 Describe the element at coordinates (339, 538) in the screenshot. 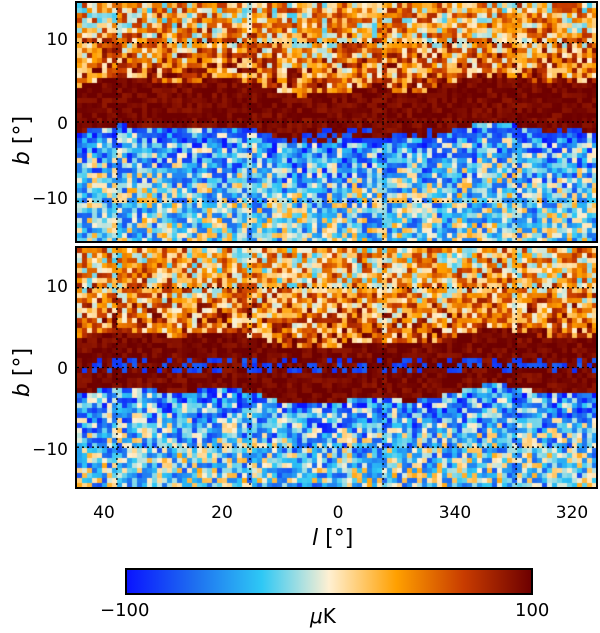

I see `xaxis-label-unit: [°]` at that location.